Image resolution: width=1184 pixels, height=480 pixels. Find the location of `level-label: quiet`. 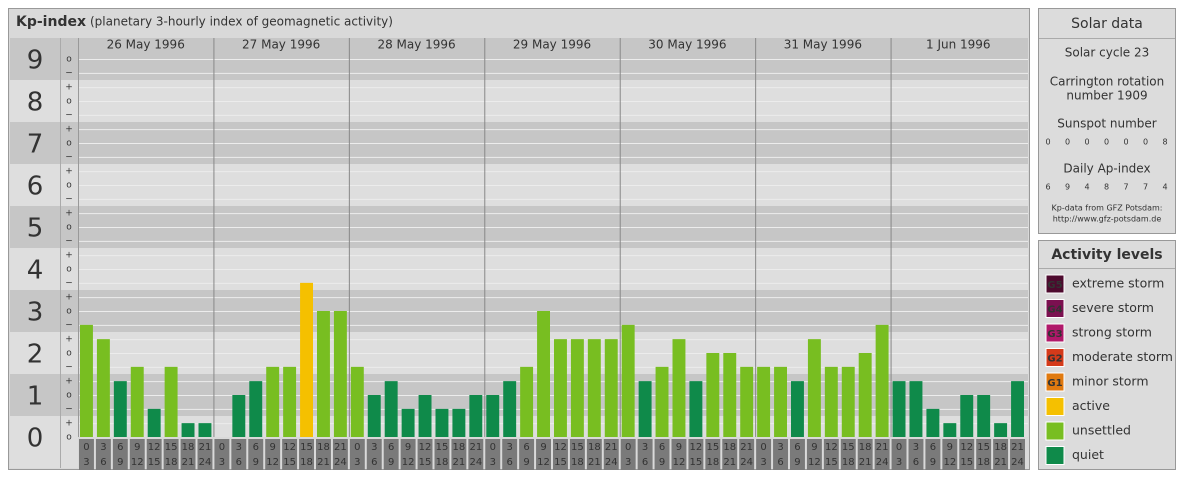

level-label: quiet is located at coordinates (1088, 454).